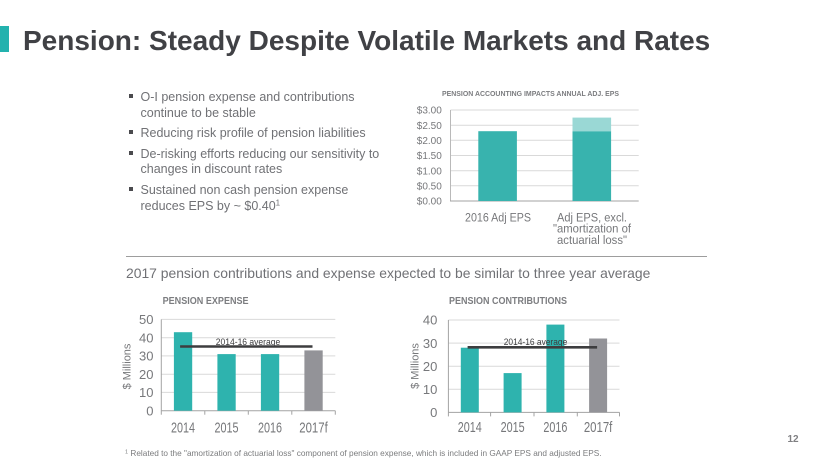 The image size is (830, 467). Describe the element at coordinates (429, 126) in the screenshot. I see `svg-text: $2.50` at that location.